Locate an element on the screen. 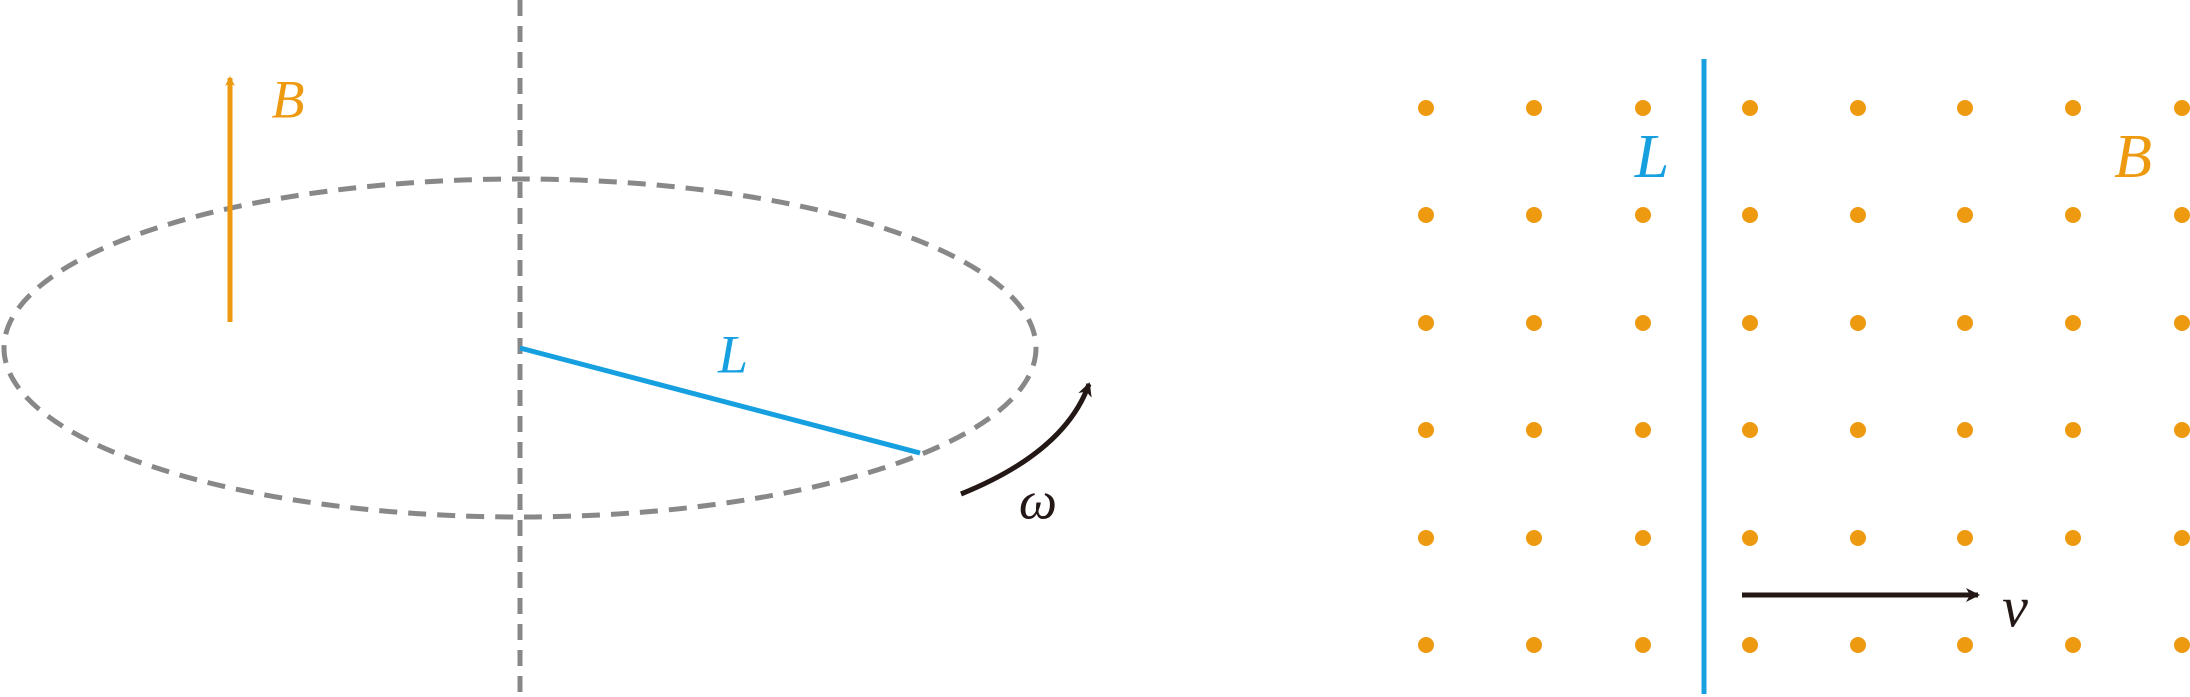 The height and width of the screenshot is (697, 2190). omega-label: ω is located at coordinates (1038, 500).